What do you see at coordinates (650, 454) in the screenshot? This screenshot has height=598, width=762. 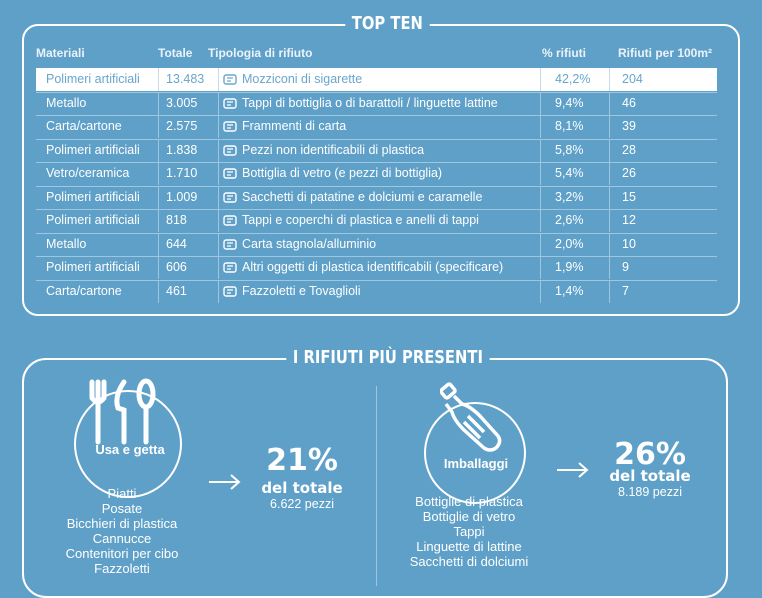 I see `imballaggi-pct: 26%` at bounding box center [650, 454].